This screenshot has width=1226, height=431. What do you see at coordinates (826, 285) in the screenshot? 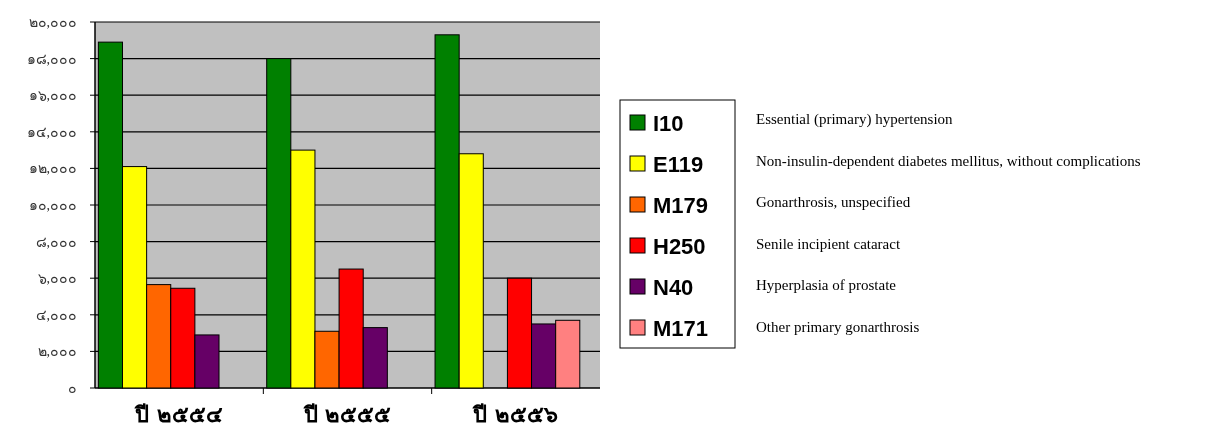
I see `text: Hyperplasia of prostate` at bounding box center [826, 285].